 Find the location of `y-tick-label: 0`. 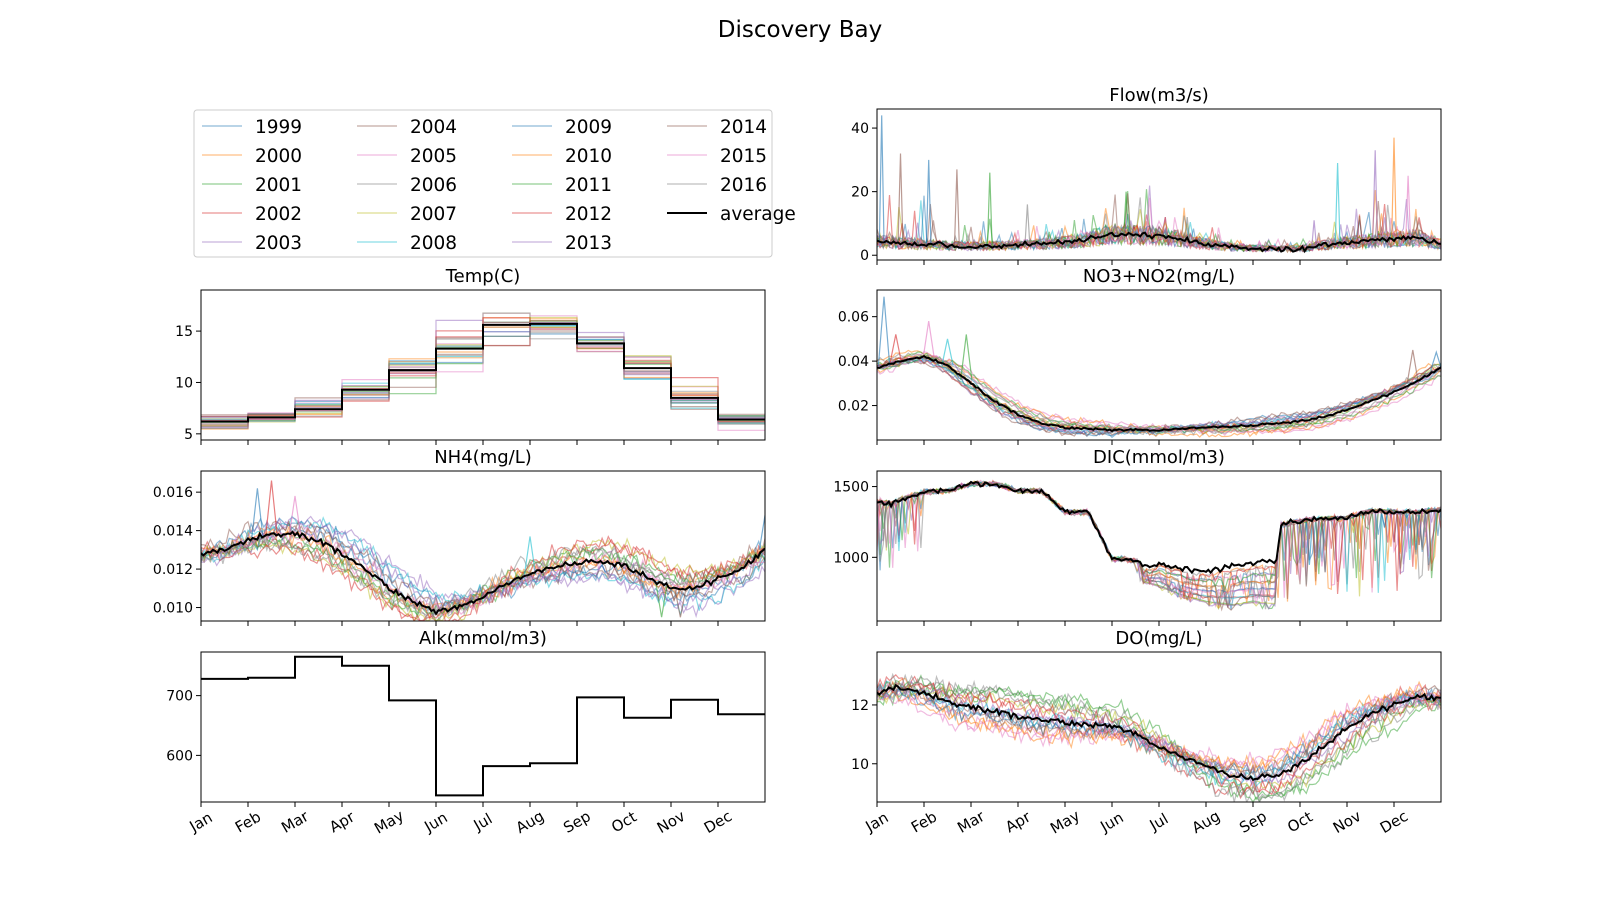

y-tick-label: 0 is located at coordinates (864, 256).